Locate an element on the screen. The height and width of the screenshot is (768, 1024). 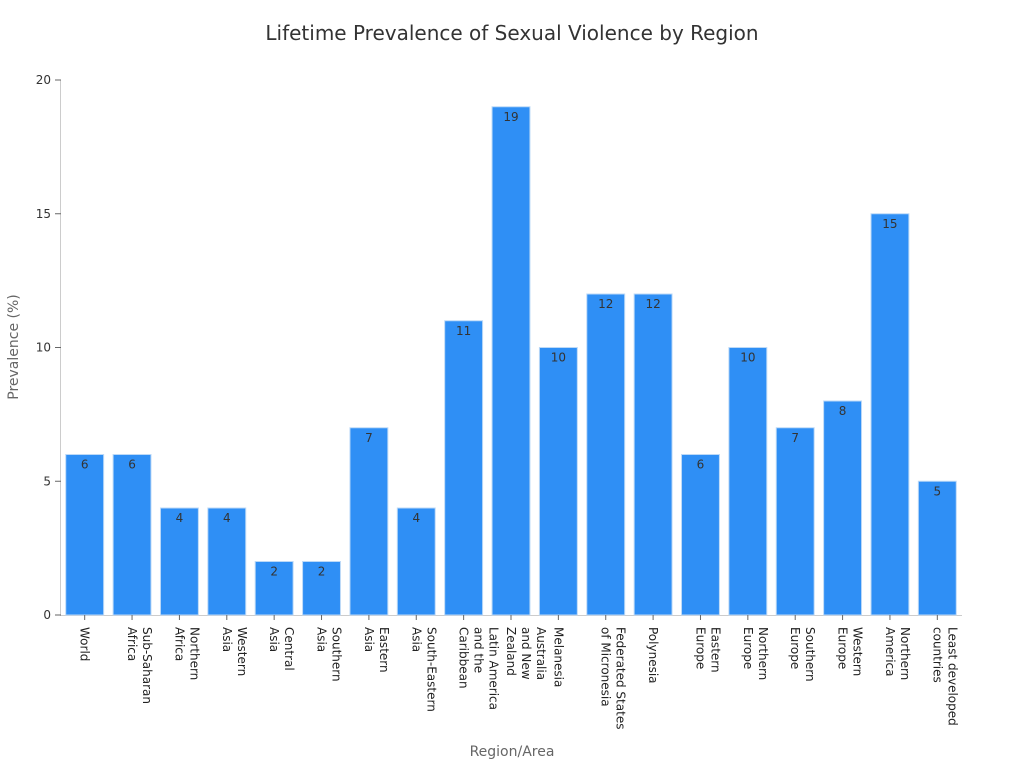
svg-text: Polynesia is located at coordinates (653, 655).